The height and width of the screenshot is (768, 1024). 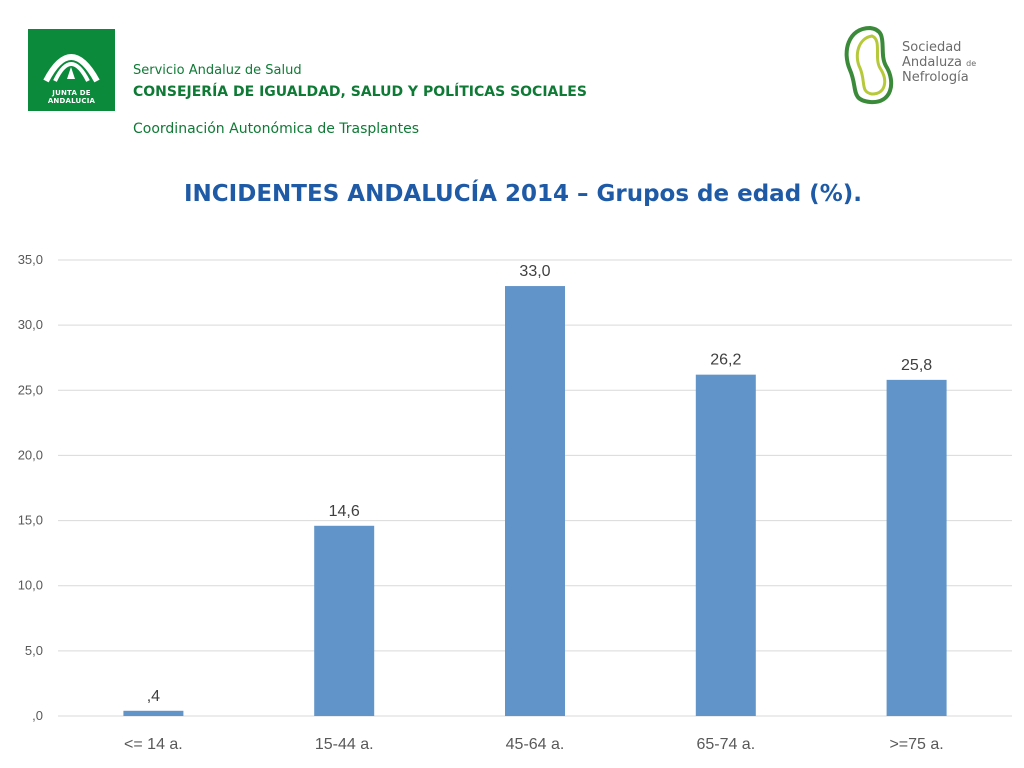 I want to click on society-name-line1: Sociedad, so click(x=932, y=47).